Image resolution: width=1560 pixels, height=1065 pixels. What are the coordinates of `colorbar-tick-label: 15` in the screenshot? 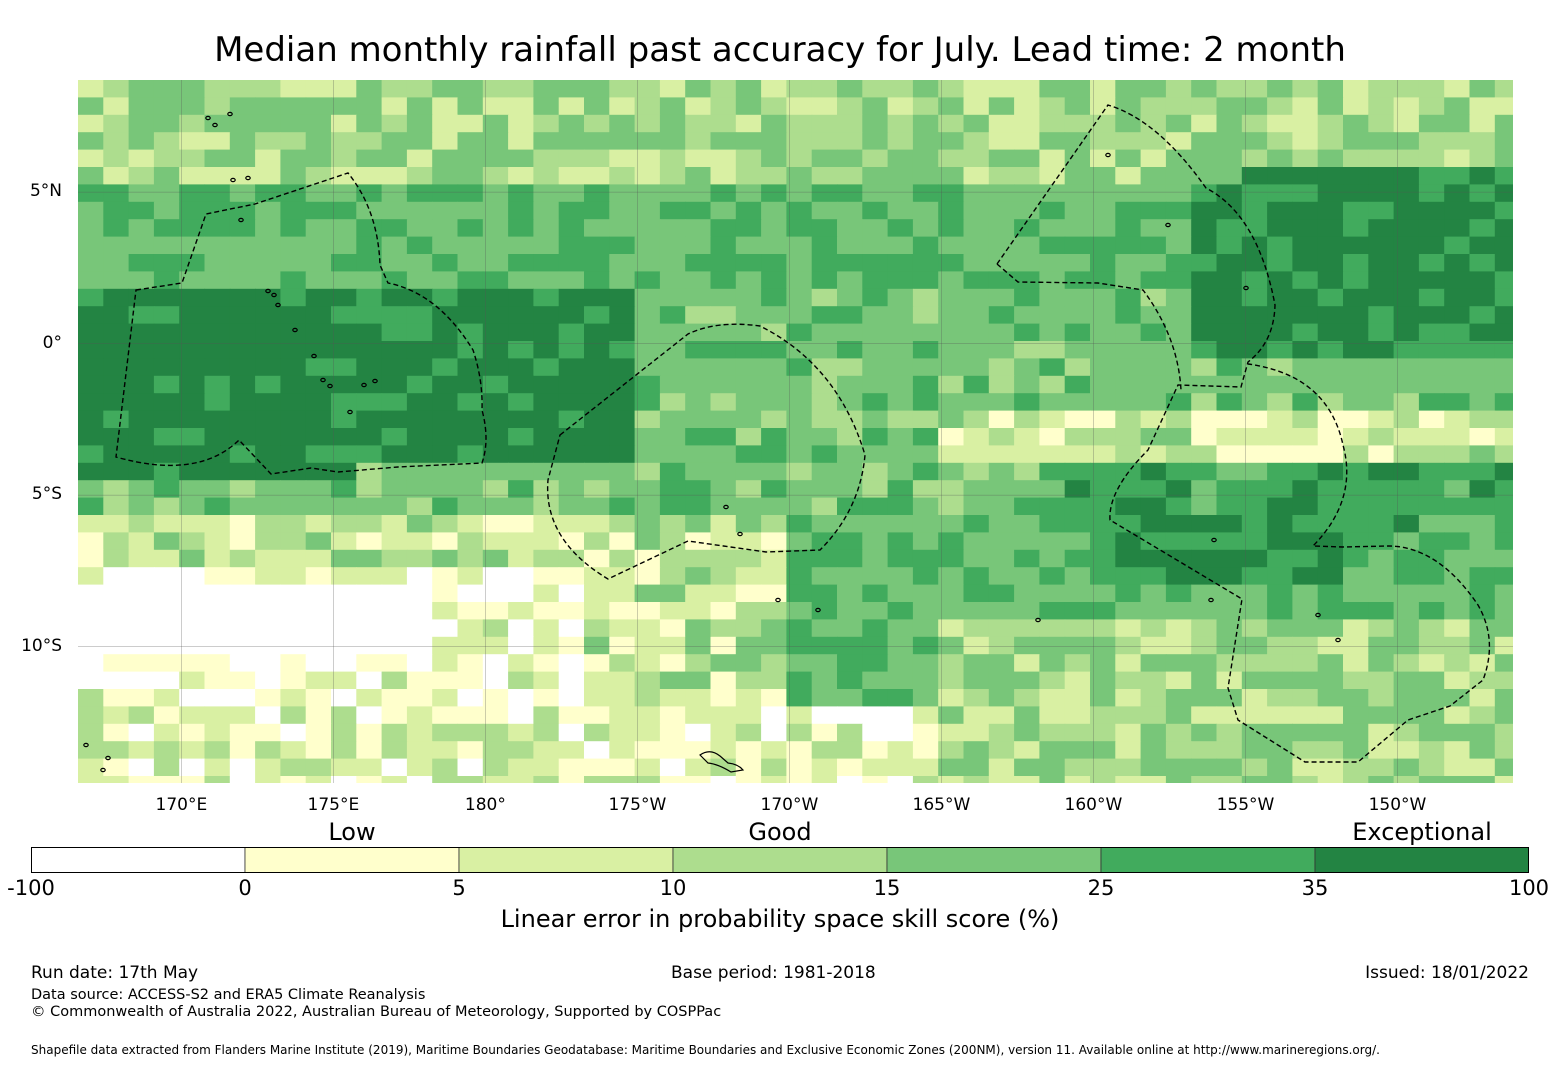 It's located at (887, 888).